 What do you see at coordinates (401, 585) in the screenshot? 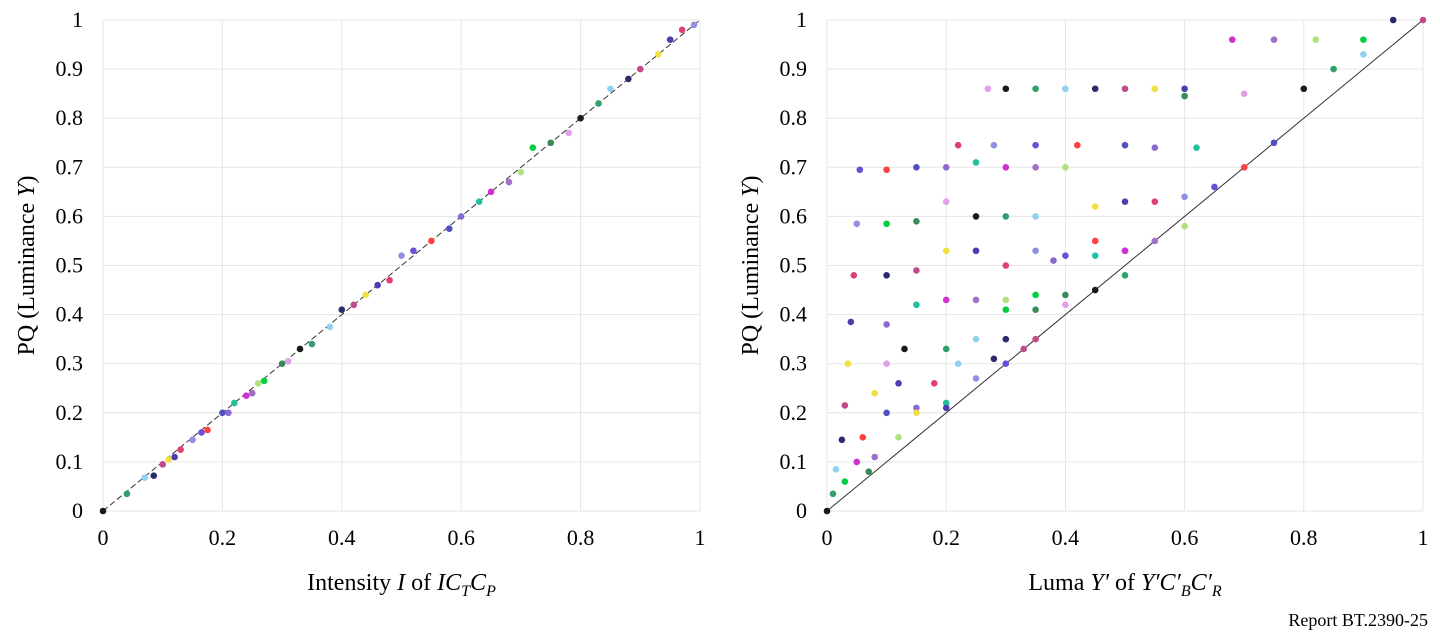
I see `x-axis-label: Intensity I of ICTCP` at bounding box center [401, 585].